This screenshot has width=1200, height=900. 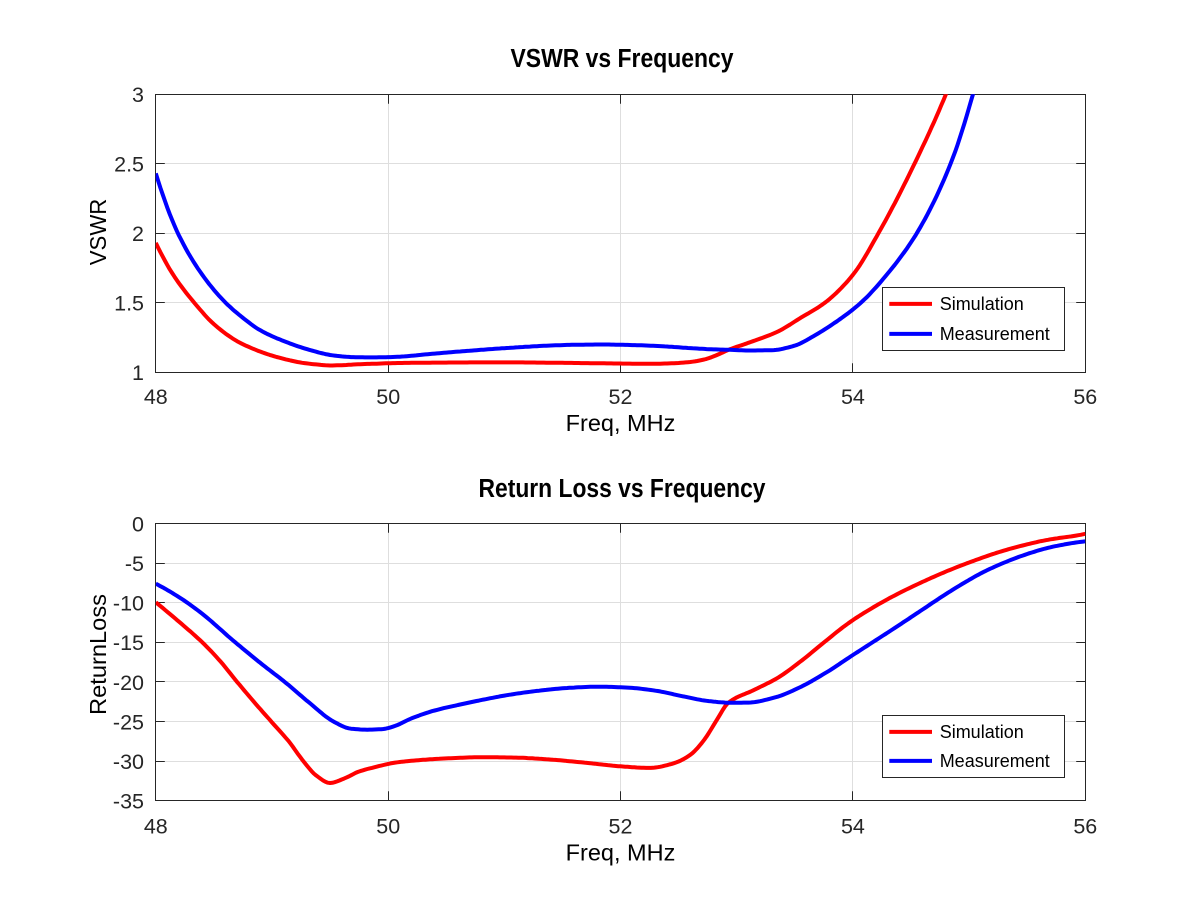 What do you see at coordinates (128, 802) in the screenshot?
I see `svg-text: -35` at bounding box center [128, 802].